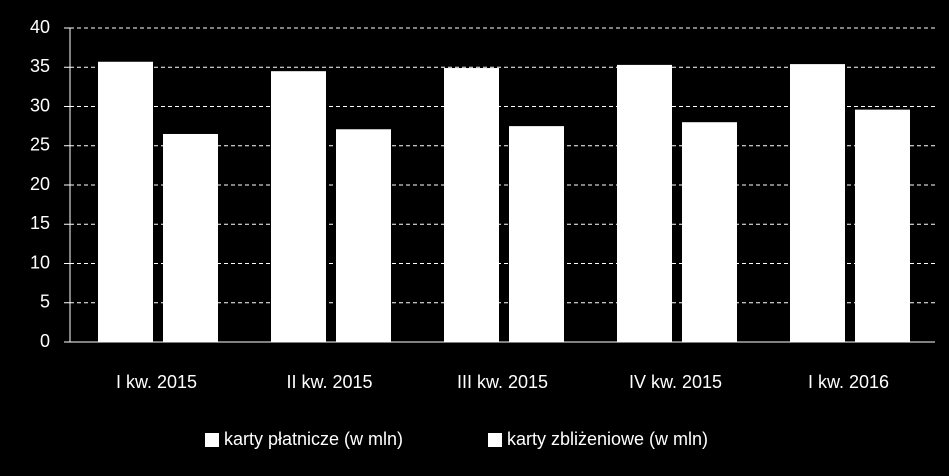 This screenshot has width=949, height=476. I want to click on legend-label: karty płatnicze (w mln), so click(313, 439).